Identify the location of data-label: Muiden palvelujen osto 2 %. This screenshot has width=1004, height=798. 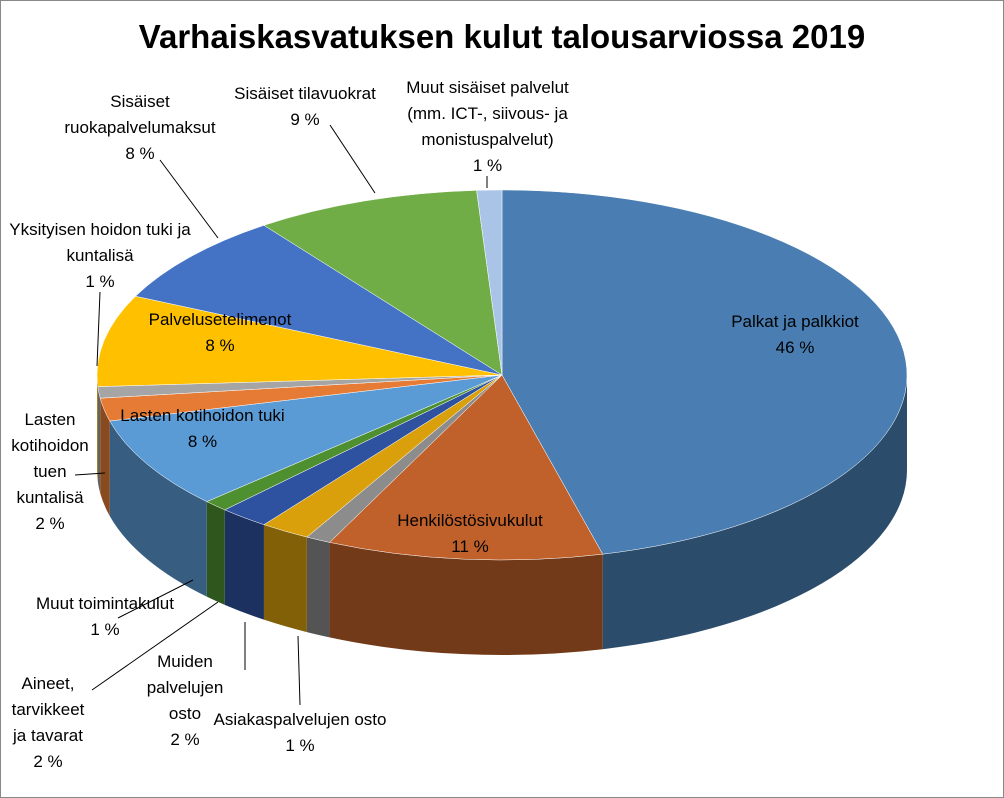
(185, 701).